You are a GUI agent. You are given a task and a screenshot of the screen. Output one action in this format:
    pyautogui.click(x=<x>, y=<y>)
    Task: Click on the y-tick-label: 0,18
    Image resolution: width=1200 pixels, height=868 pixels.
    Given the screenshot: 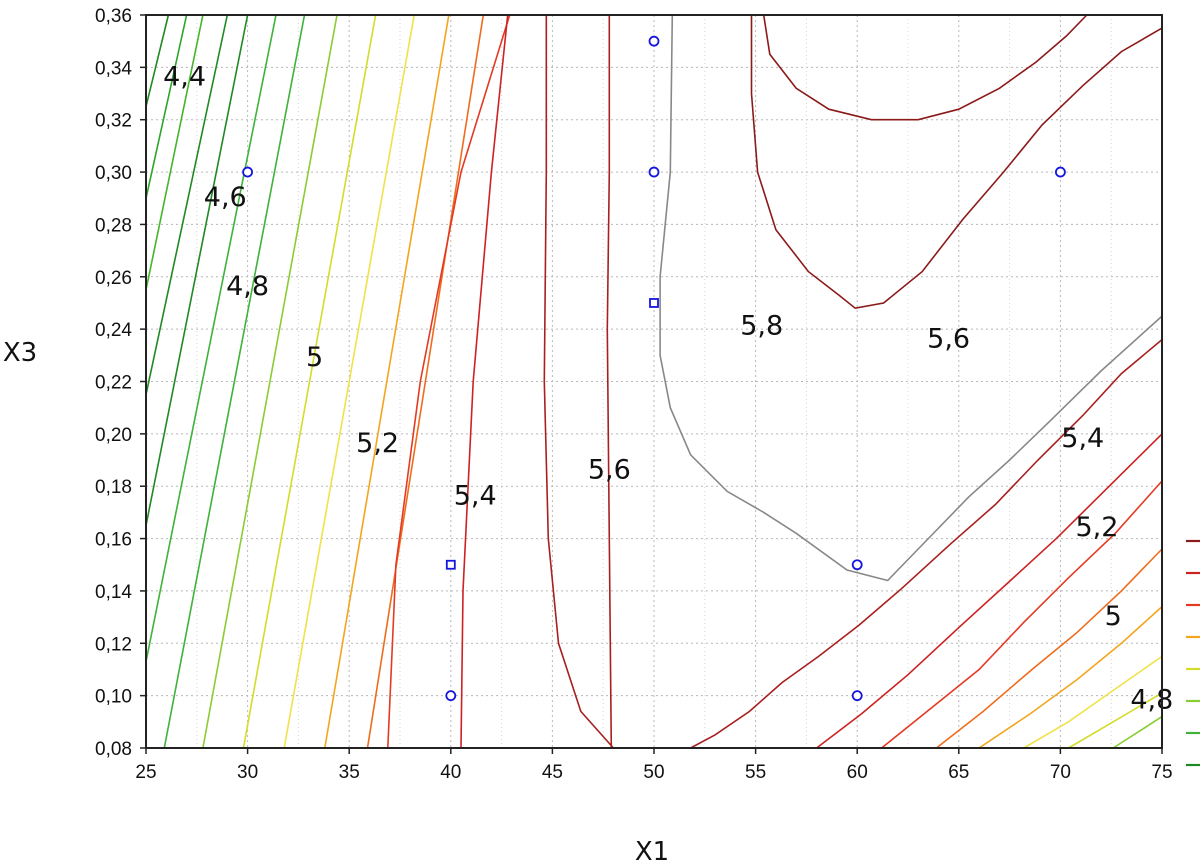 What is the action you would take?
    pyautogui.click(x=113, y=487)
    